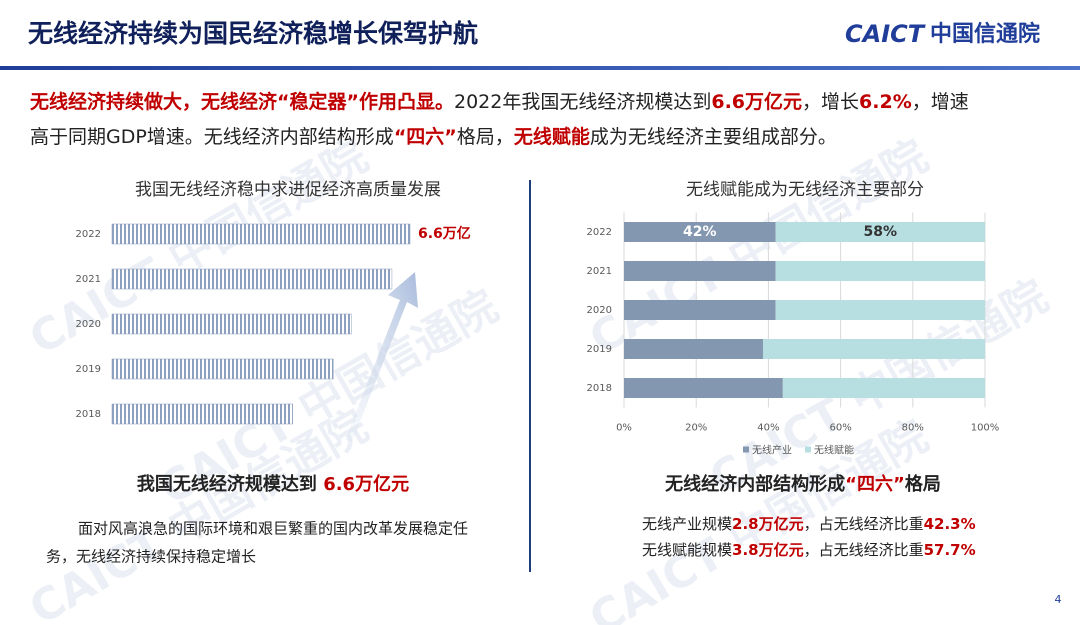  What do you see at coordinates (1058, 599) in the screenshot?
I see `page-number: 4` at bounding box center [1058, 599].